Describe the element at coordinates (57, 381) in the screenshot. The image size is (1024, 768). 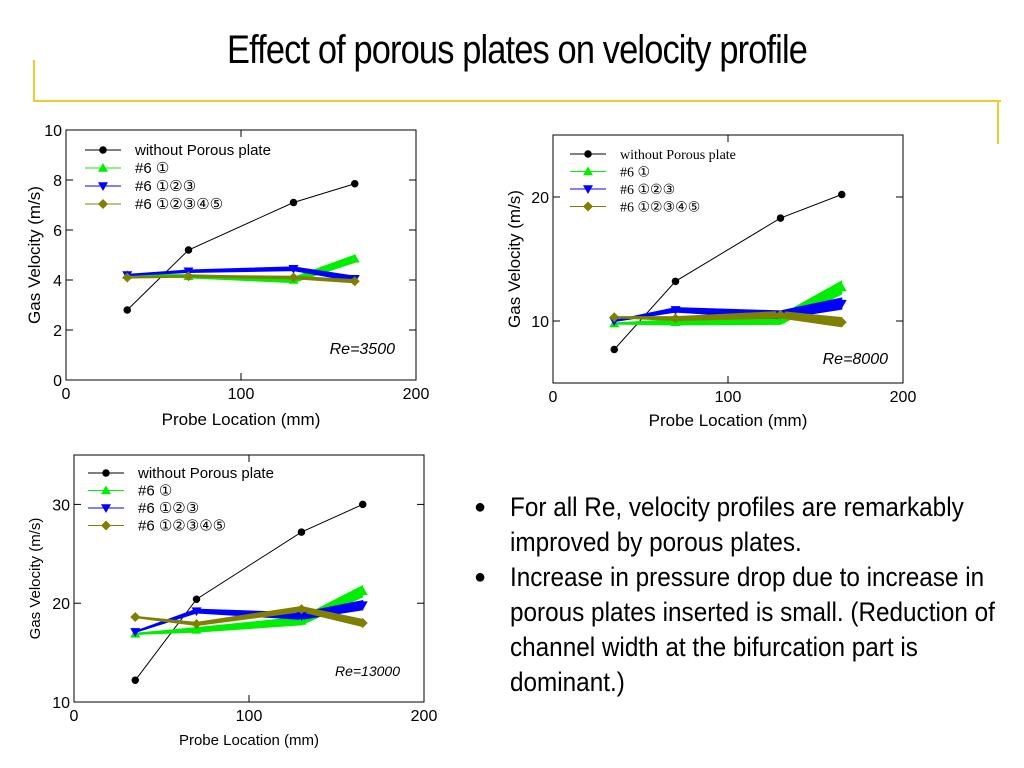
I see `y-tick-label: 0` at that location.